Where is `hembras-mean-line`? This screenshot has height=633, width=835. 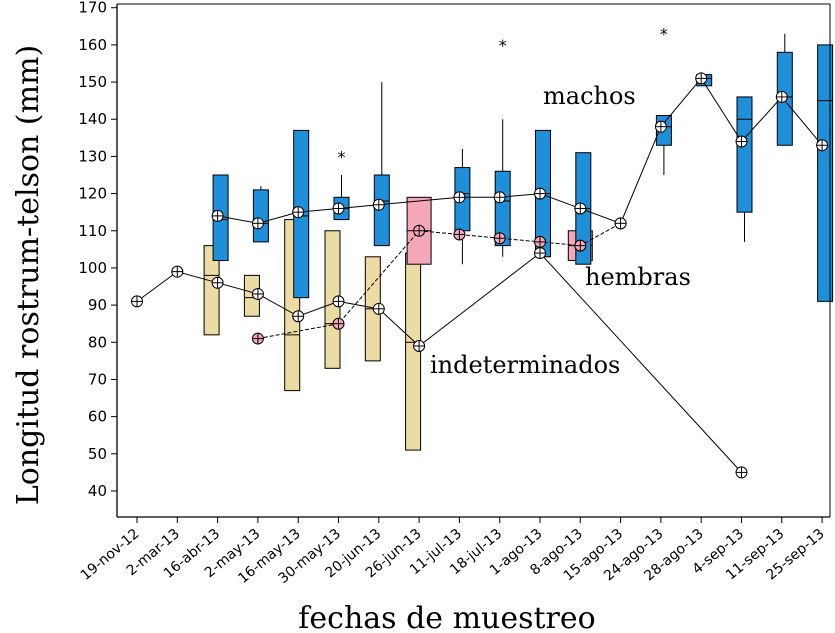 hembras-mean-line is located at coordinates (439, 281).